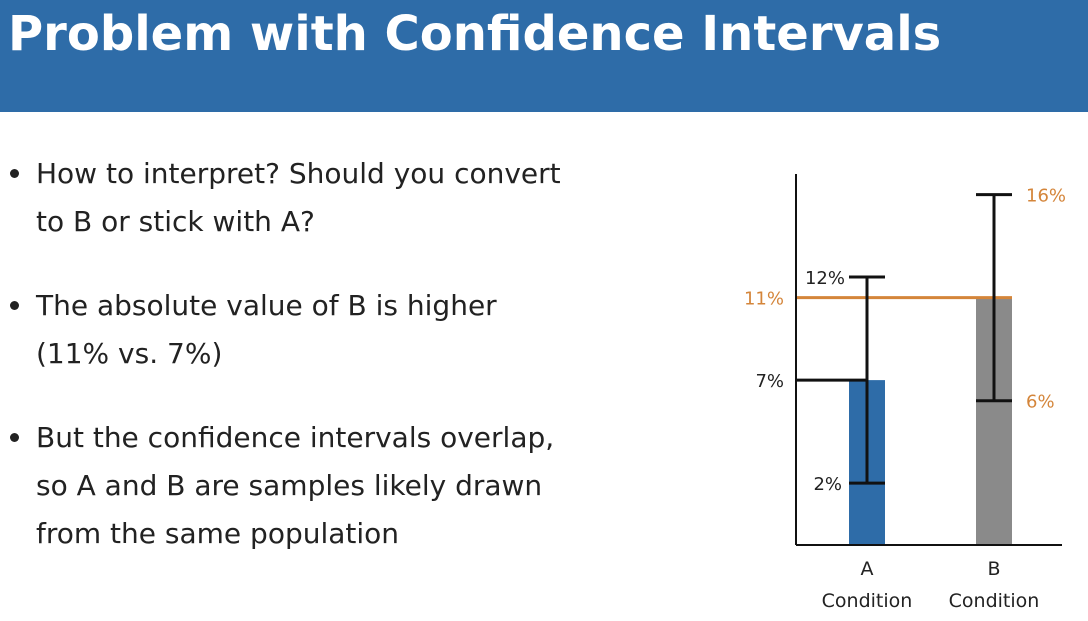 The height and width of the screenshot is (621, 1088). I want to click on bullet-text-line: The absolute value of B is higher, so click(266, 305).